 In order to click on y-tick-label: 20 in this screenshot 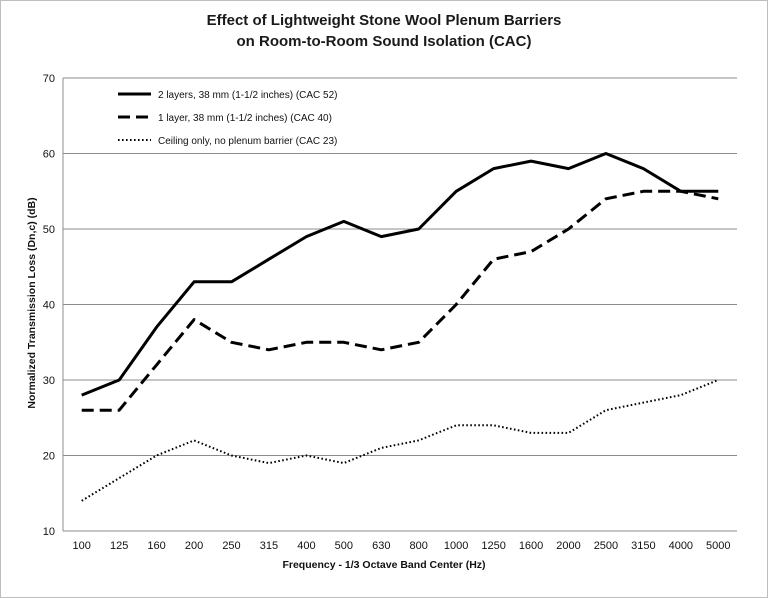, I will do `click(49, 457)`.